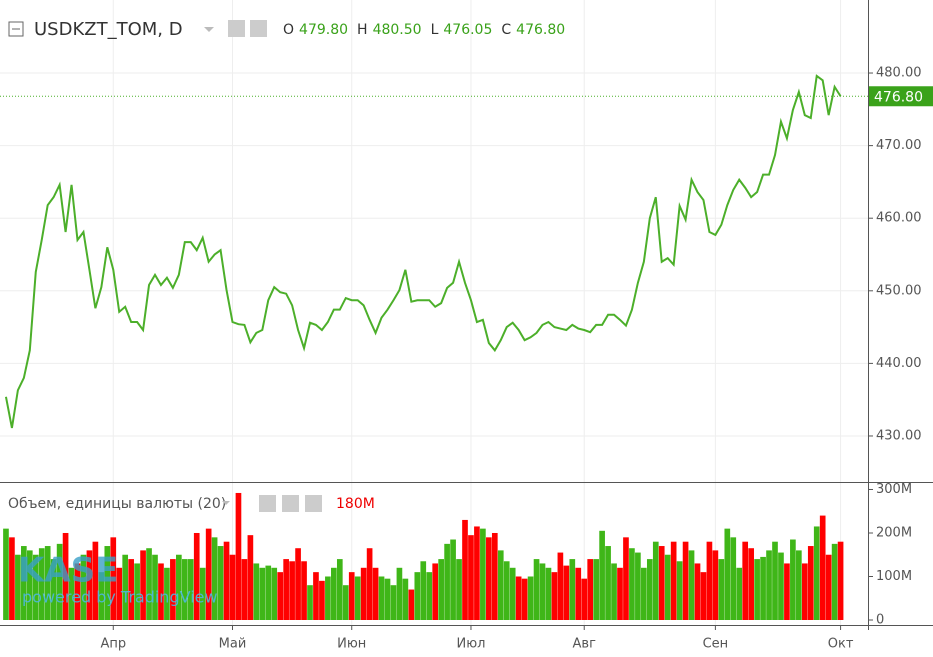  I want to click on dropdown-arrow, so click(209, 29).